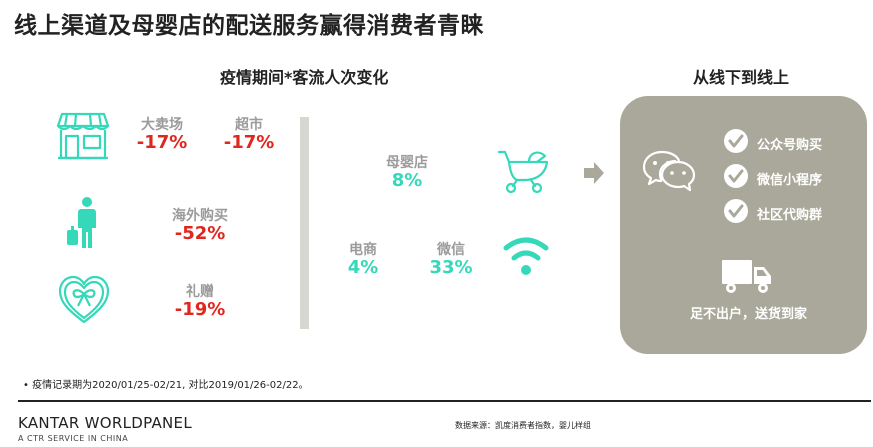 The width and height of the screenshot is (873, 447). Describe the element at coordinates (451, 267) in the screenshot. I see `wechat-value: 33%` at that location.